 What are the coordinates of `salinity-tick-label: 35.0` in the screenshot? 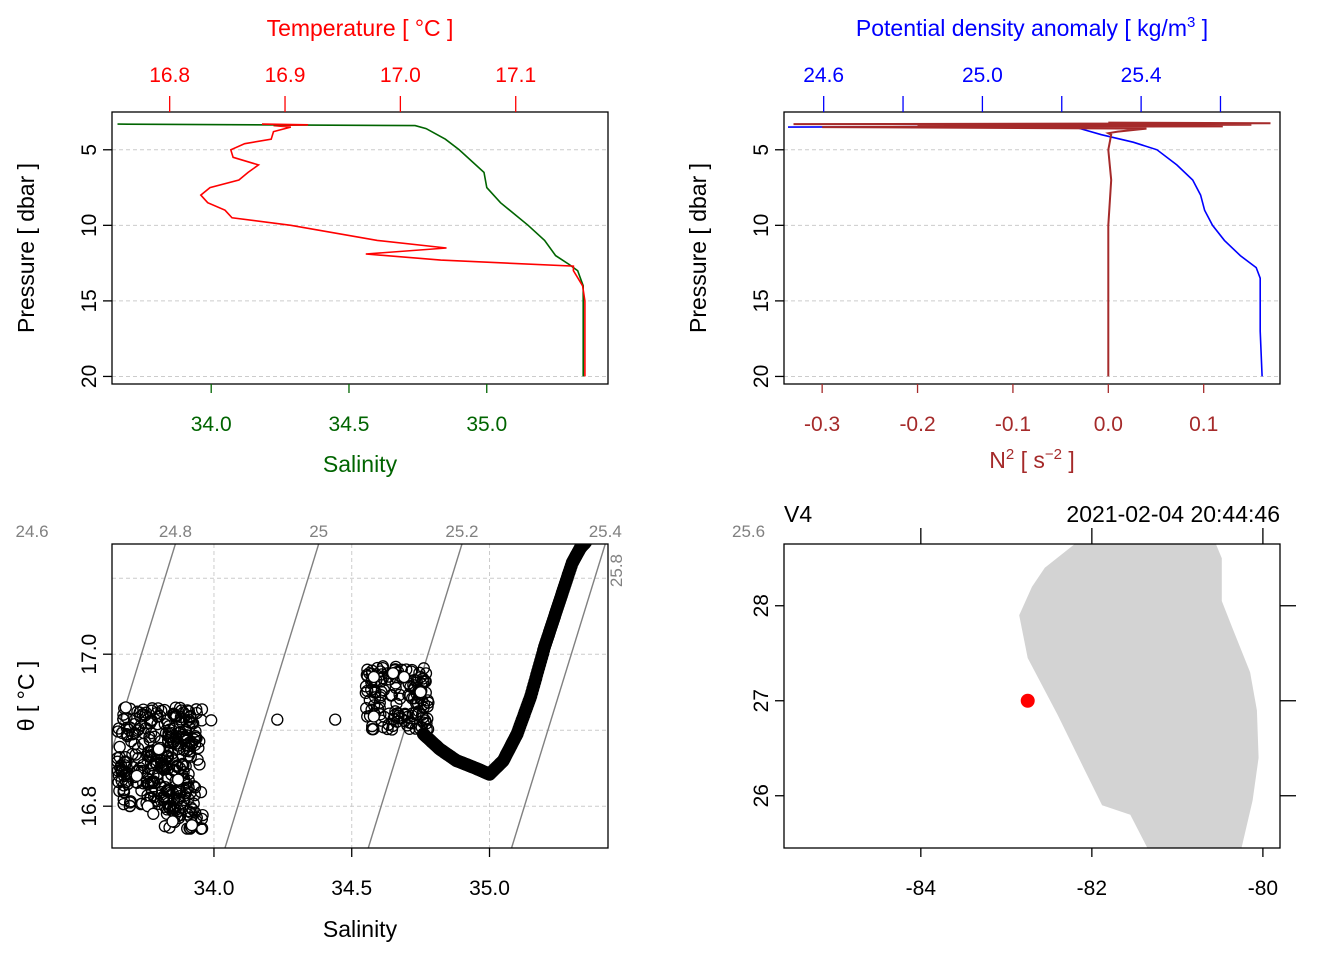 It's located at (486, 424).